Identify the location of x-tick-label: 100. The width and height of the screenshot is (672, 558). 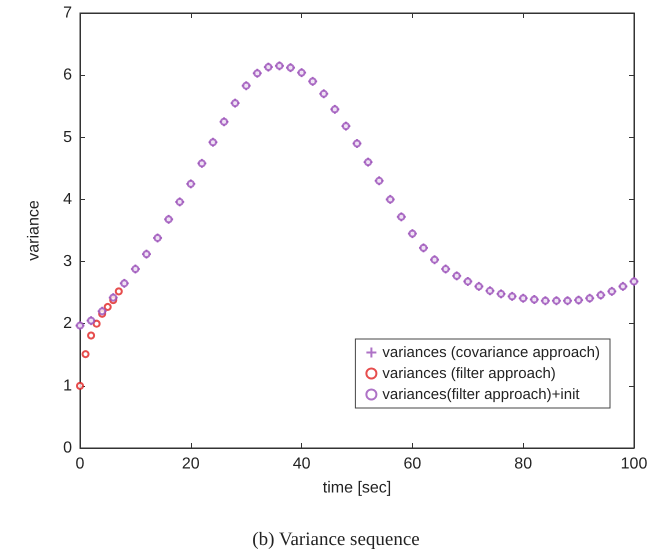
(634, 464).